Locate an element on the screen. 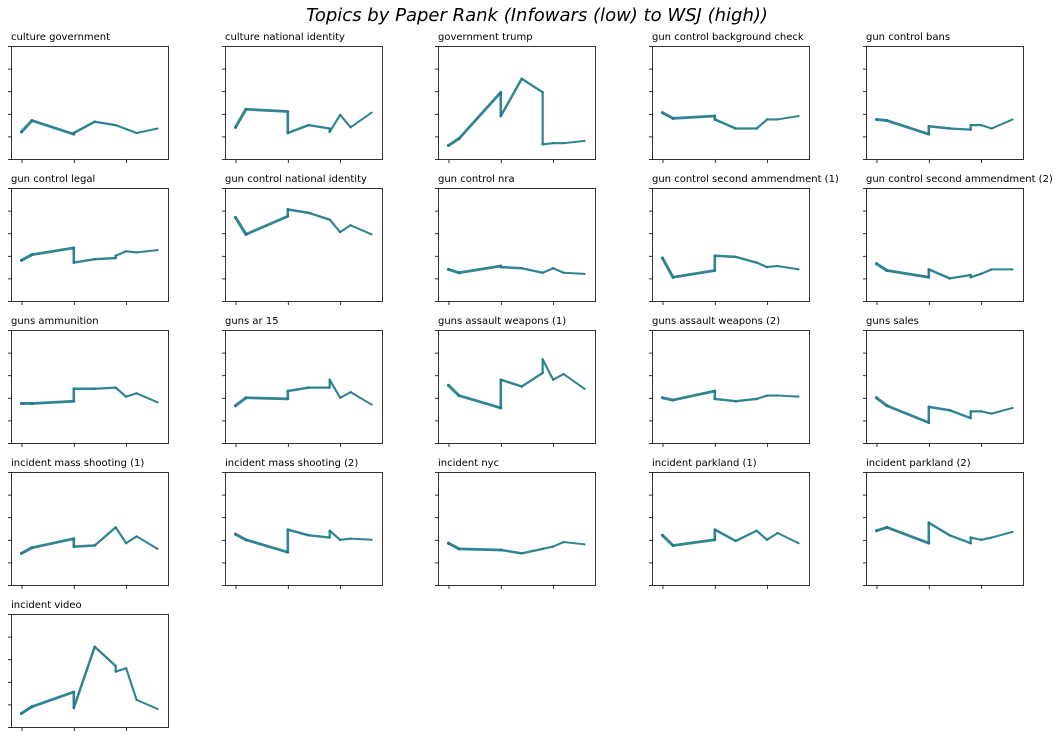  panel-title: incident parkland (1) is located at coordinates (704, 463).